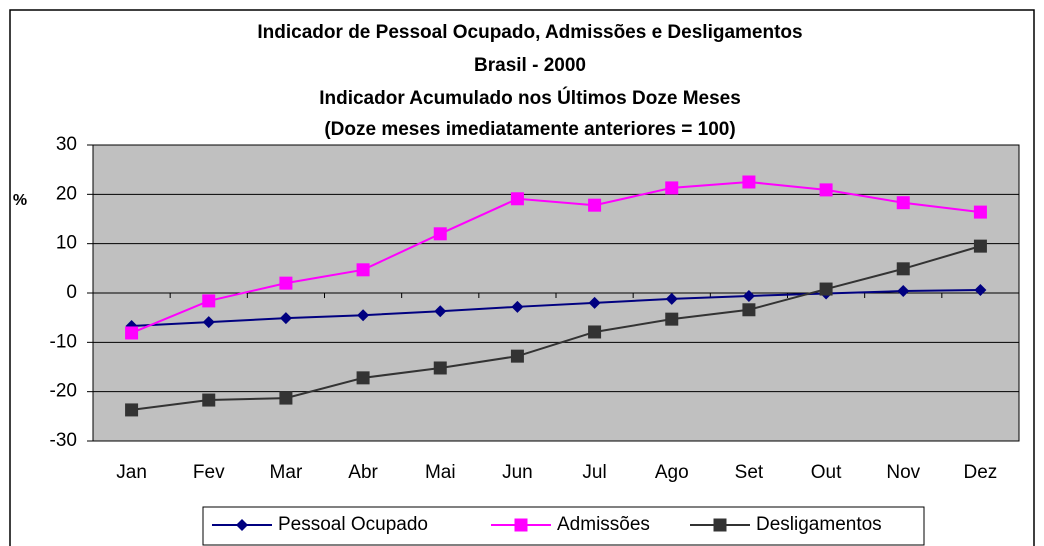  Describe the element at coordinates (20, 200) in the screenshot. I see `y-axis-label: %` at that location.